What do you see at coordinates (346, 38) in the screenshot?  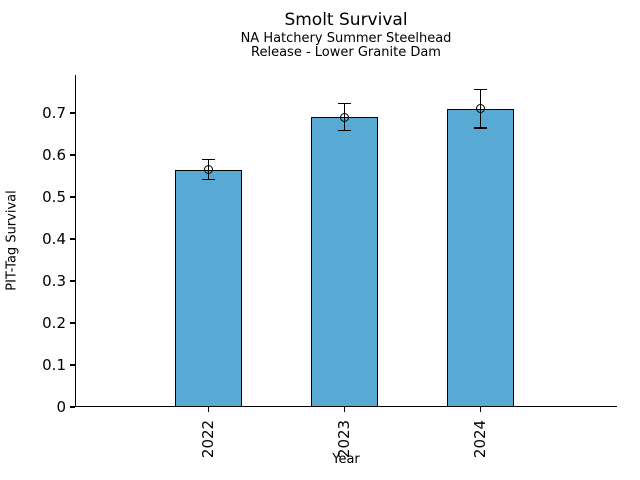 I see `chart-subtitle-line1: NA Hatchery Summer Steelhead` at bounding box center [346, 38].